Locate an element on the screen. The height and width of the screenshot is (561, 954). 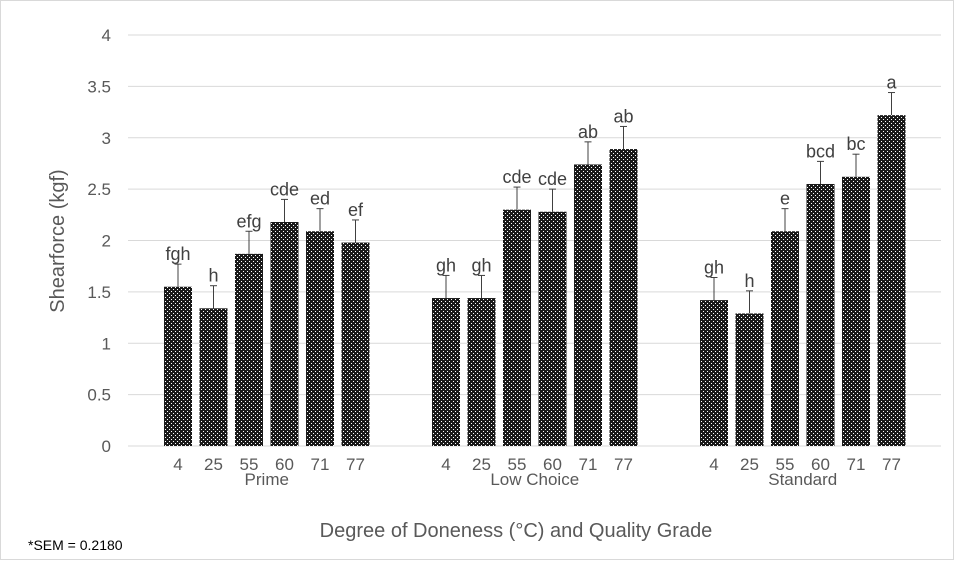
y-tick-label: 0.5 is located at coordinates (99, 395).